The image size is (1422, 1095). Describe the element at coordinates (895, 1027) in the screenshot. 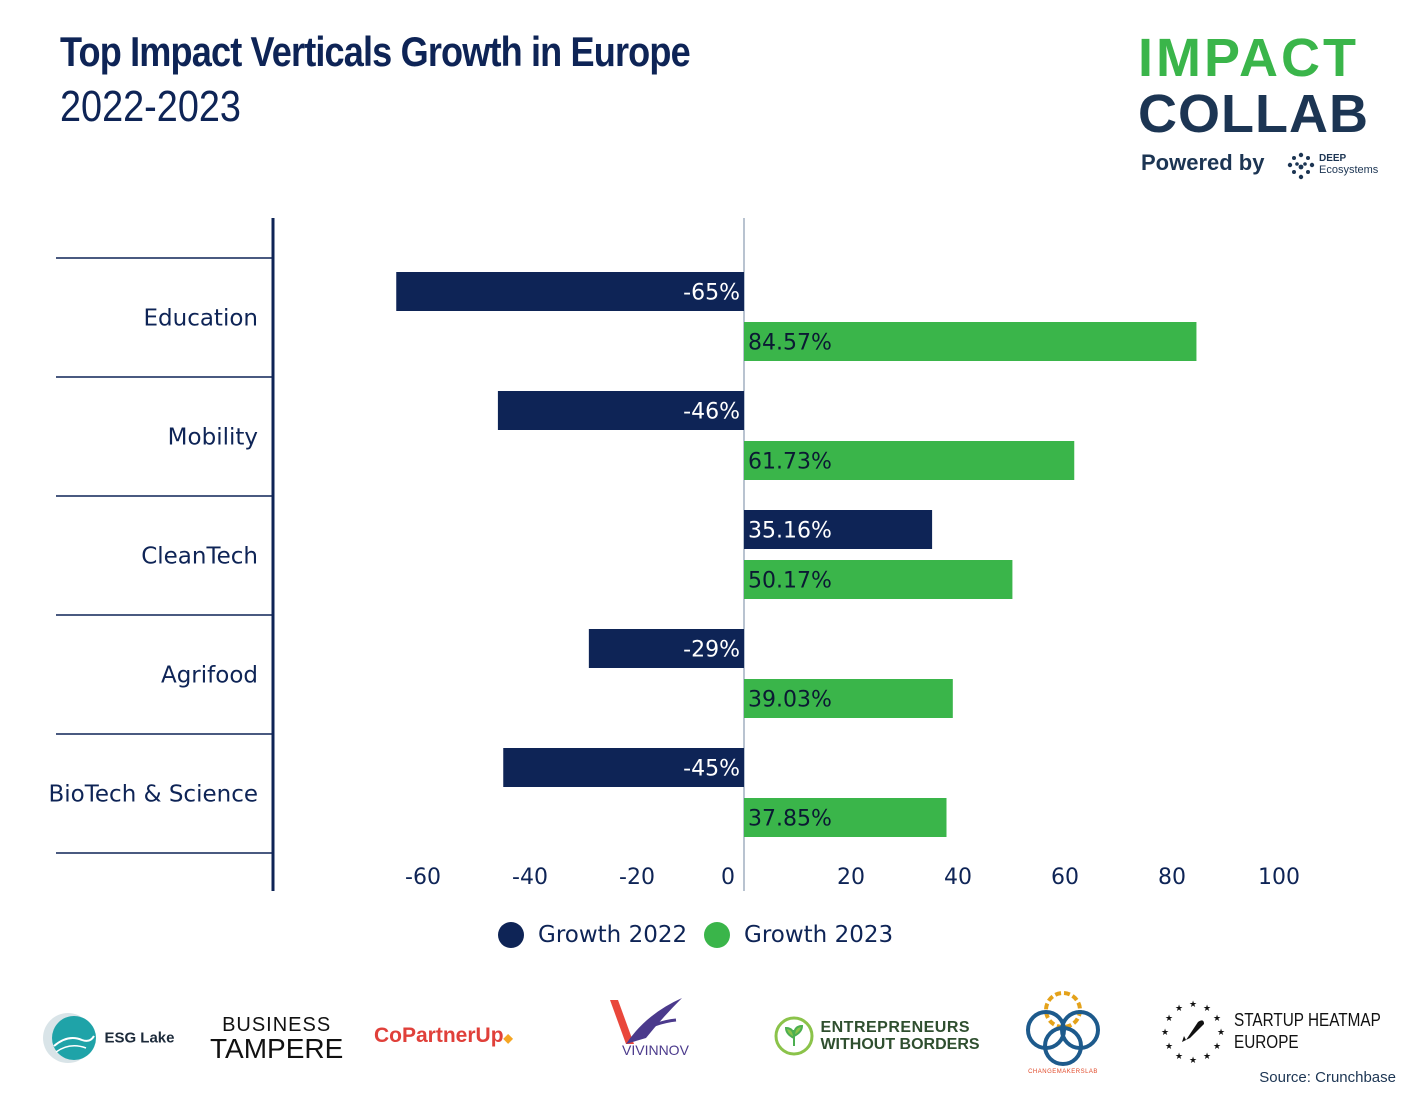

I see `ewb-line1: ENTREPRENEURS` at that location.